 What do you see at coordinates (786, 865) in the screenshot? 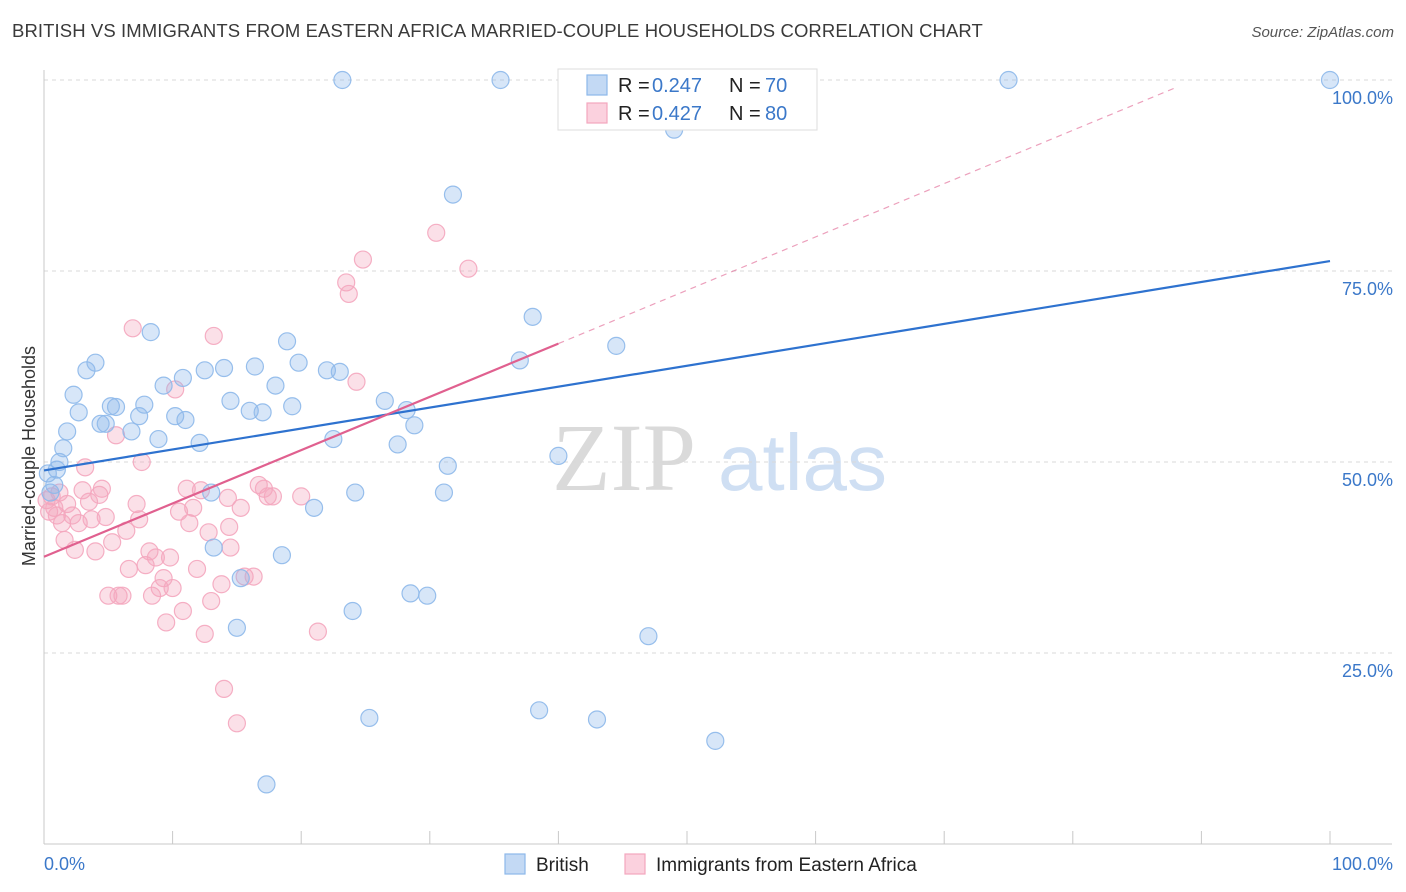
I see `bottom-legend-label-immigrants: Immigrants from Eastern Africa` at bounding box center [786, 865].